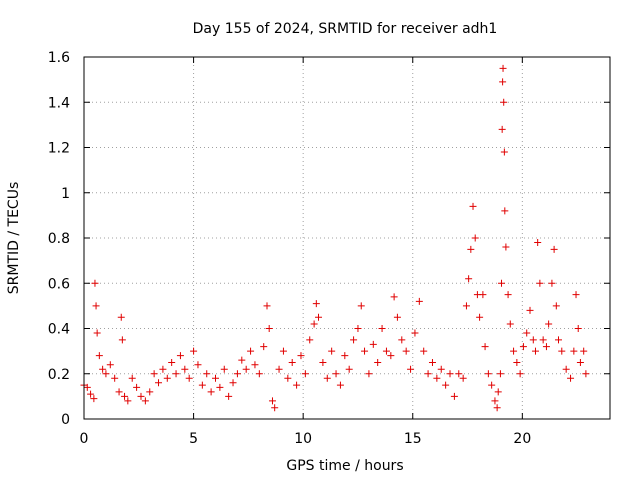  What do you see at coordinates (522, 439) in the screenshot?
I see `x-tick-label: 20` at bounding box center [522, 439].